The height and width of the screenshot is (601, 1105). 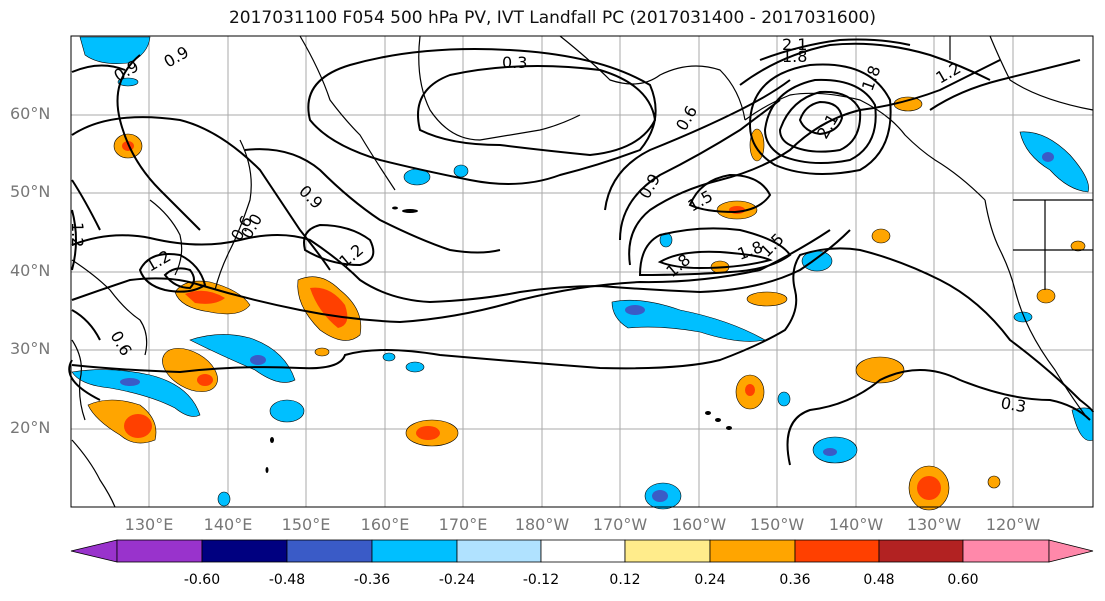 I want to click on colorbar-tick-label: 0.48, so click(x=879, y=580).